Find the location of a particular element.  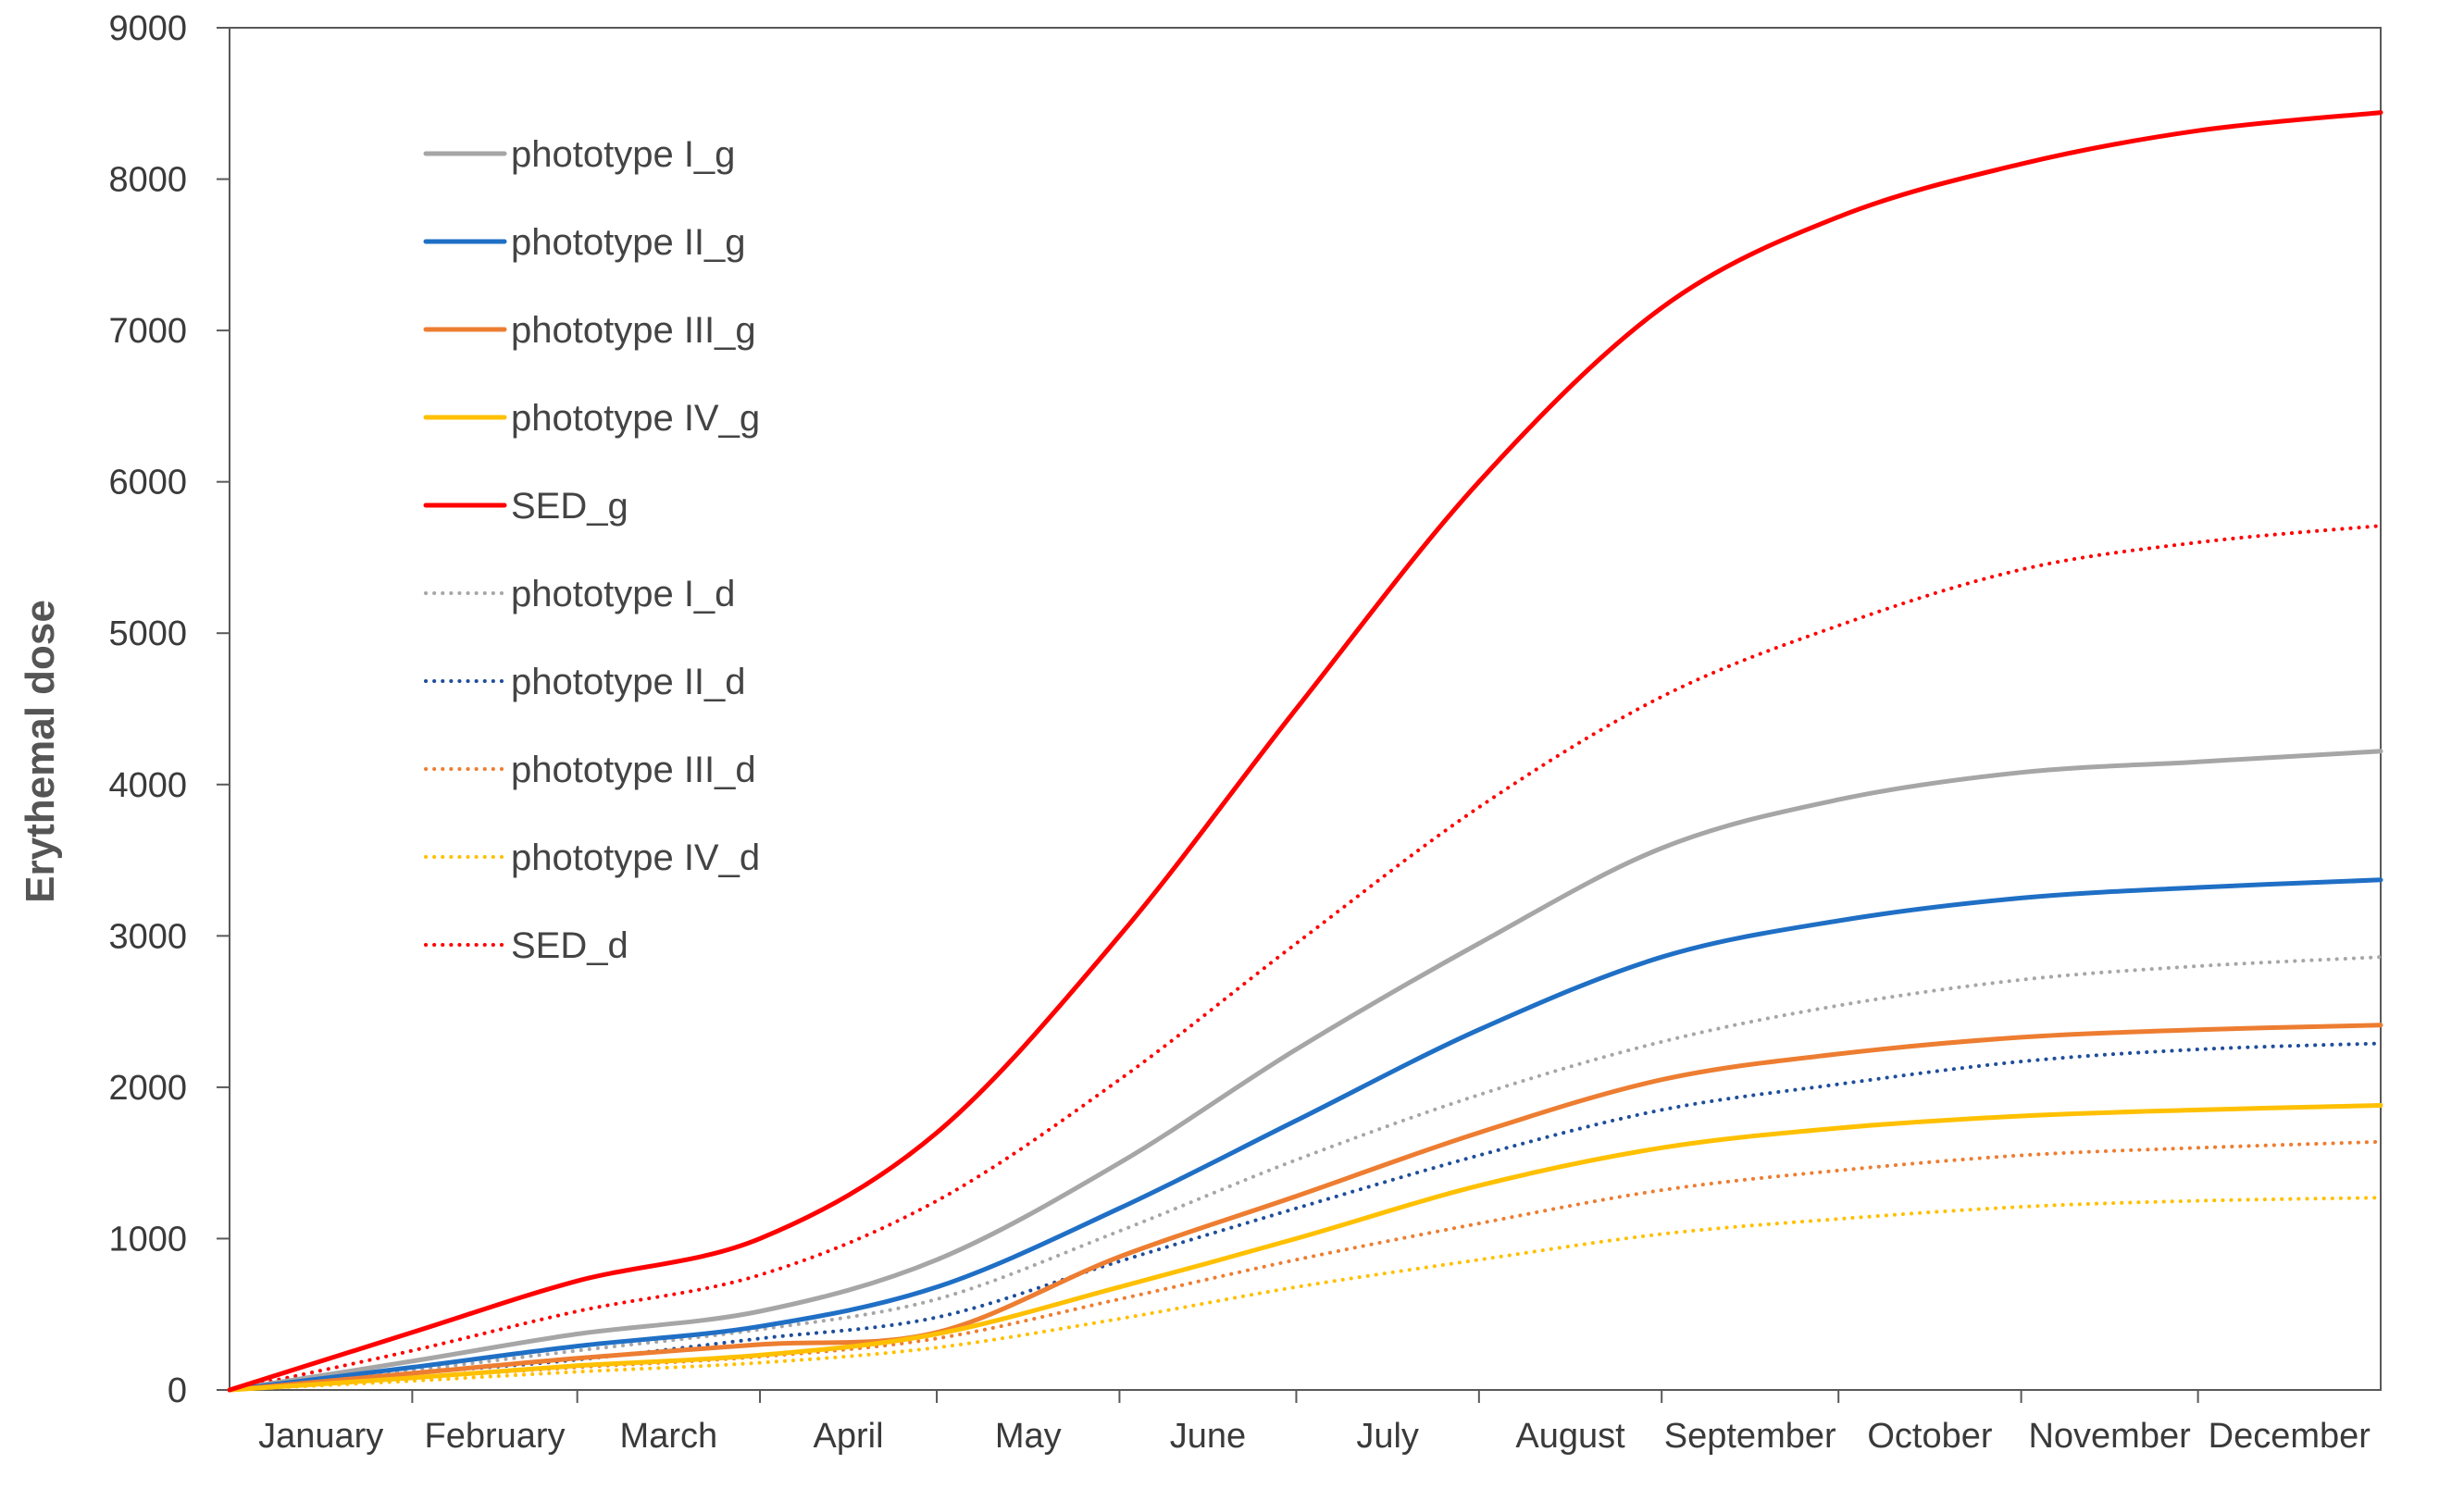

legend-label-phototype-i-g: phototype I_g is located at coordinates (623, 154).